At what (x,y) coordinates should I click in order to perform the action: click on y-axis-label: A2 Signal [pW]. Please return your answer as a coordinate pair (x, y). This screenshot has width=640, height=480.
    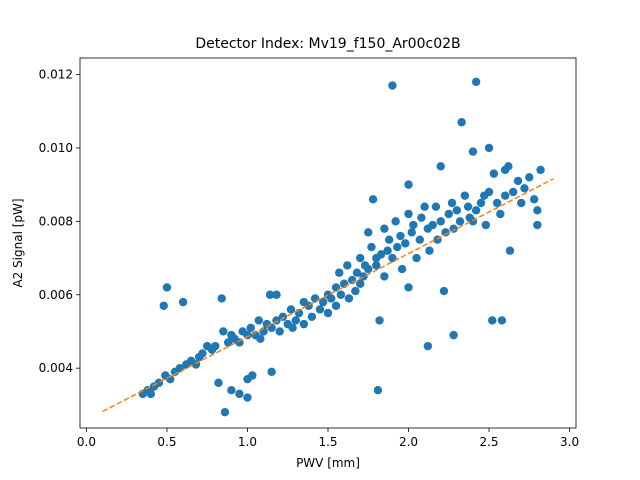
    Looking at the image, I should click on (18, 242).